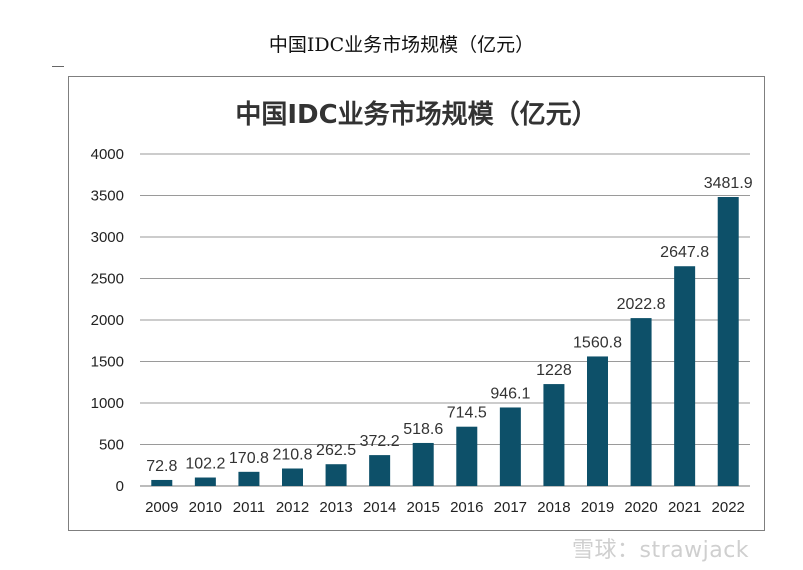 The height and width of the screenshot is (570, 803). Describe the element at coordinates (292, 507) in the screenshot. I see `x-tick-label: 2012` at that location.